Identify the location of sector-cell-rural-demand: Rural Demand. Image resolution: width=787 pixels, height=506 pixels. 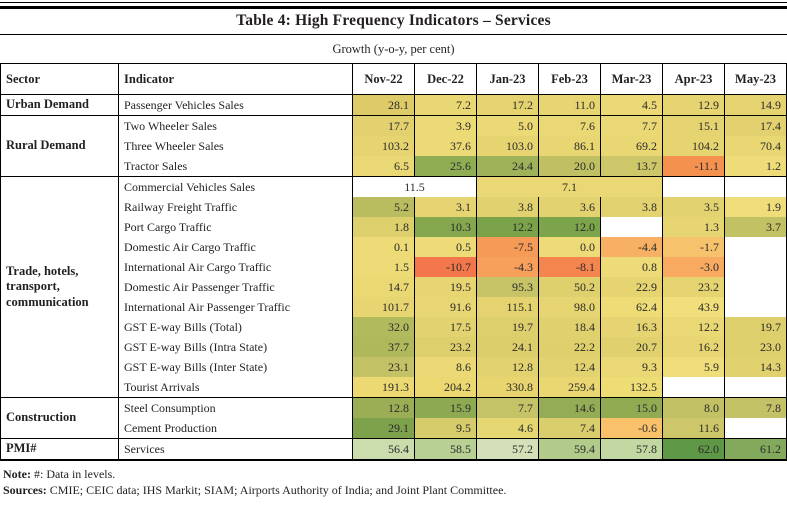
(59, 146).